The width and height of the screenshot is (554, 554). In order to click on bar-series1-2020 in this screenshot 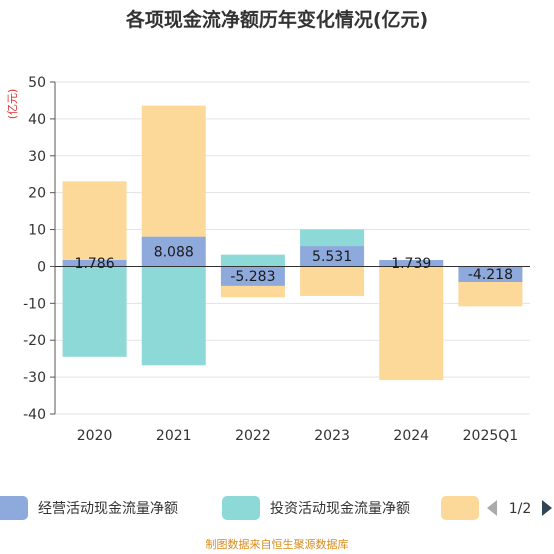, I will do `click(94, 263)`.